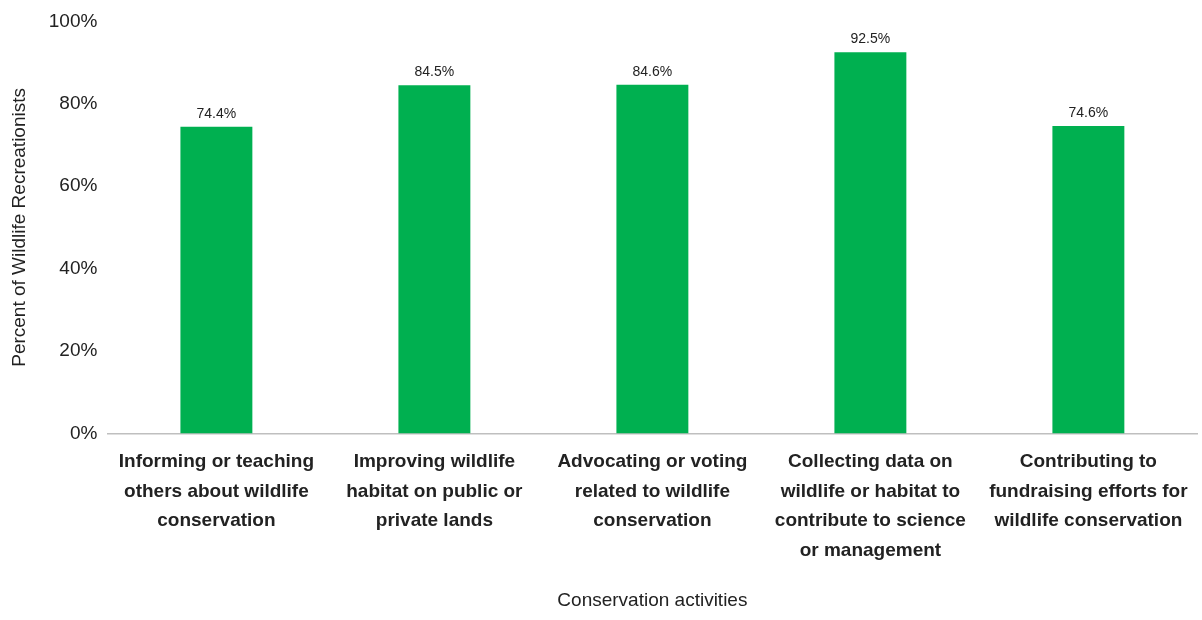  What do you see at coordinates (870, 38) in the screenshot?
I see `data-label: 92.5%` at bounding box center [870, 38].